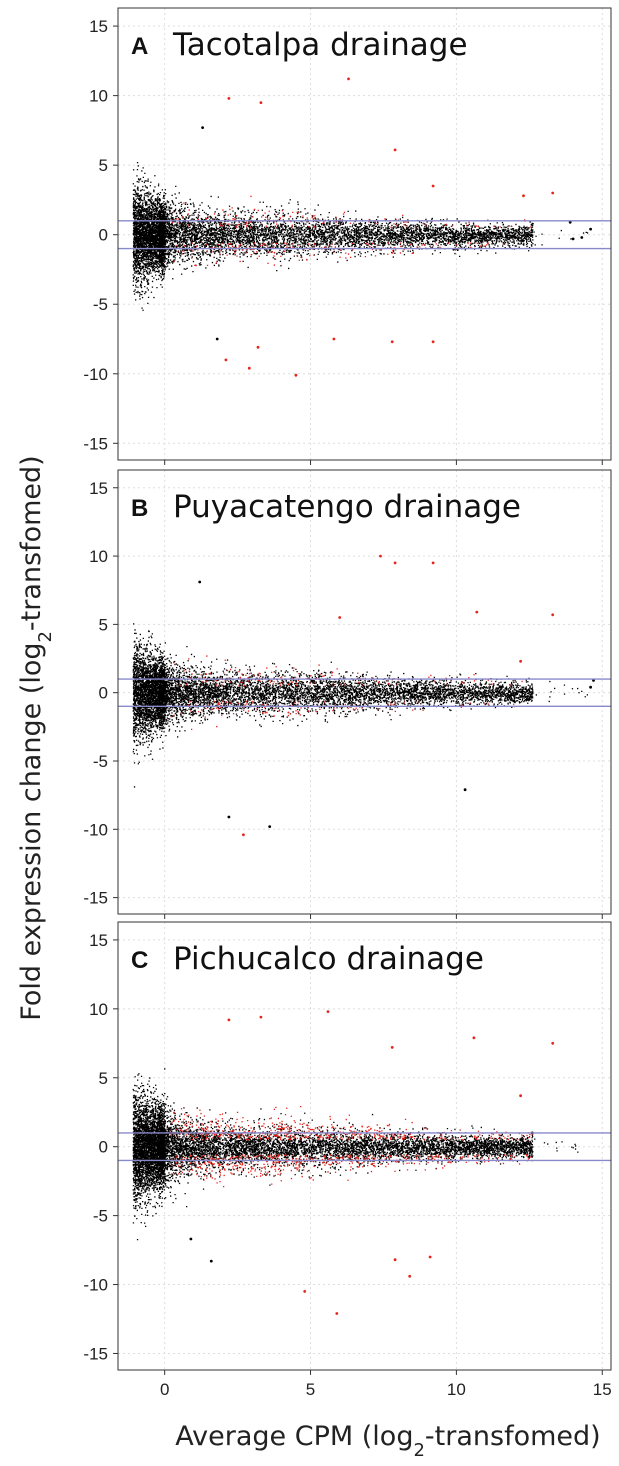 This screenshot has height=1466, width=619. I want to click on x-tick-label: 10, so click(456, 1389).